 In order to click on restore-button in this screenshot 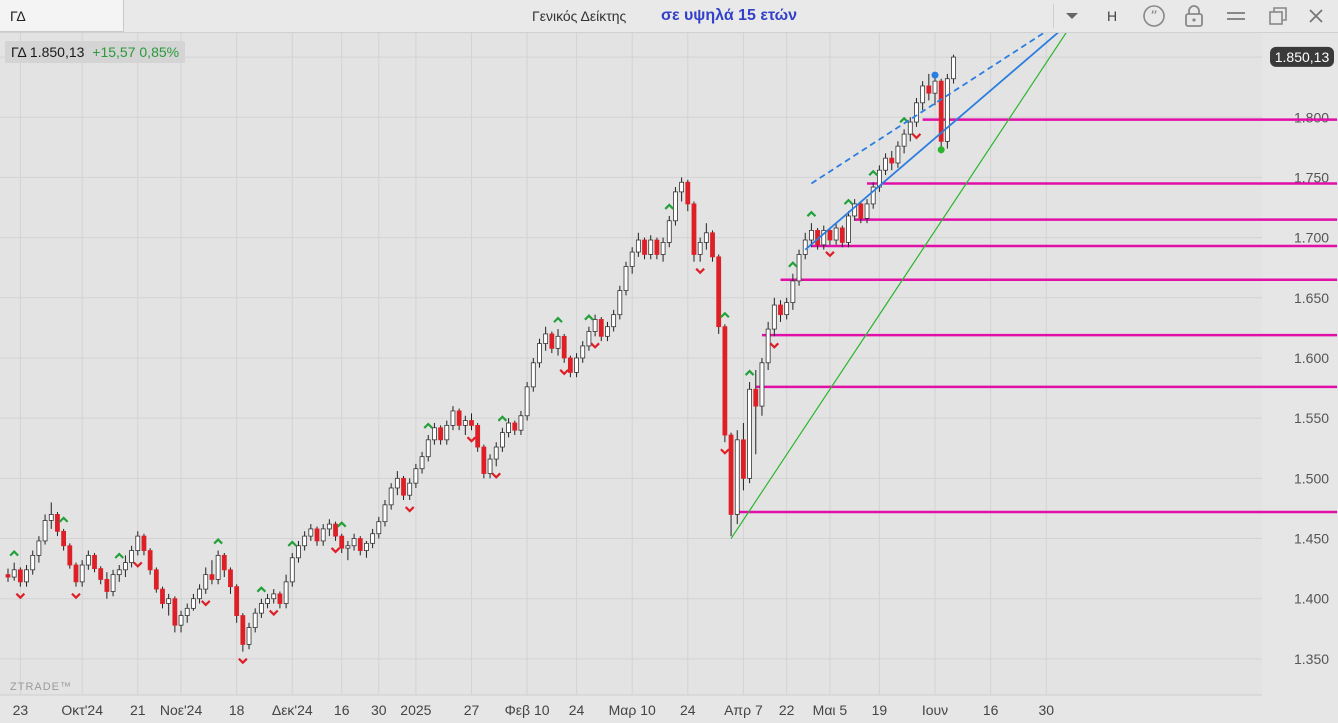, I will do `click(1278, 16)`.